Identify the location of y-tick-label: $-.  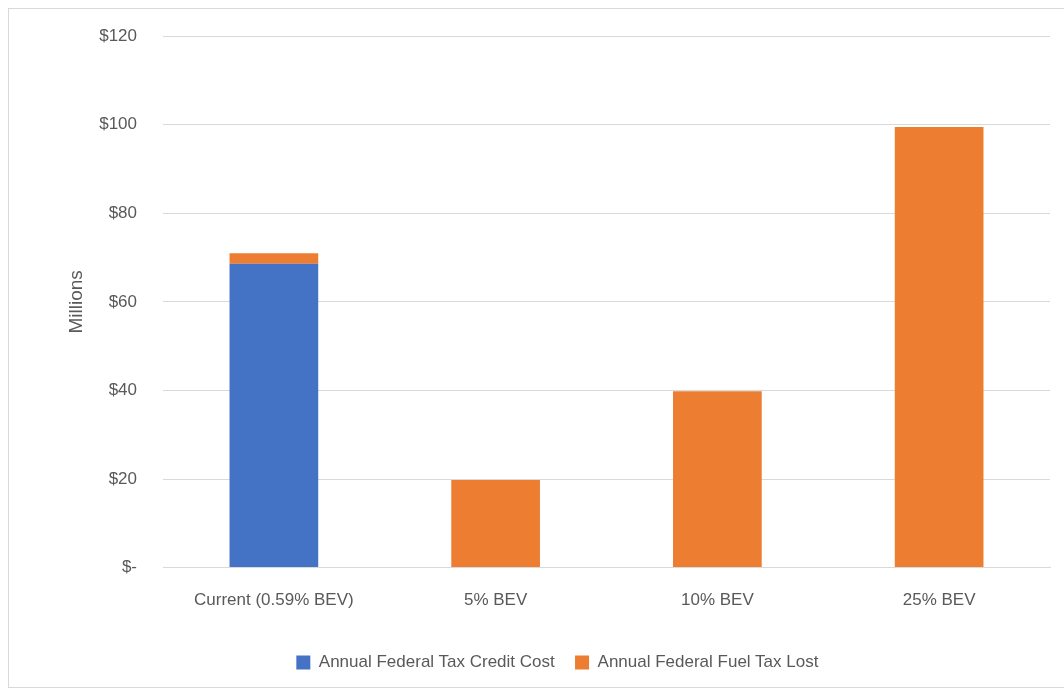
(129, 567).